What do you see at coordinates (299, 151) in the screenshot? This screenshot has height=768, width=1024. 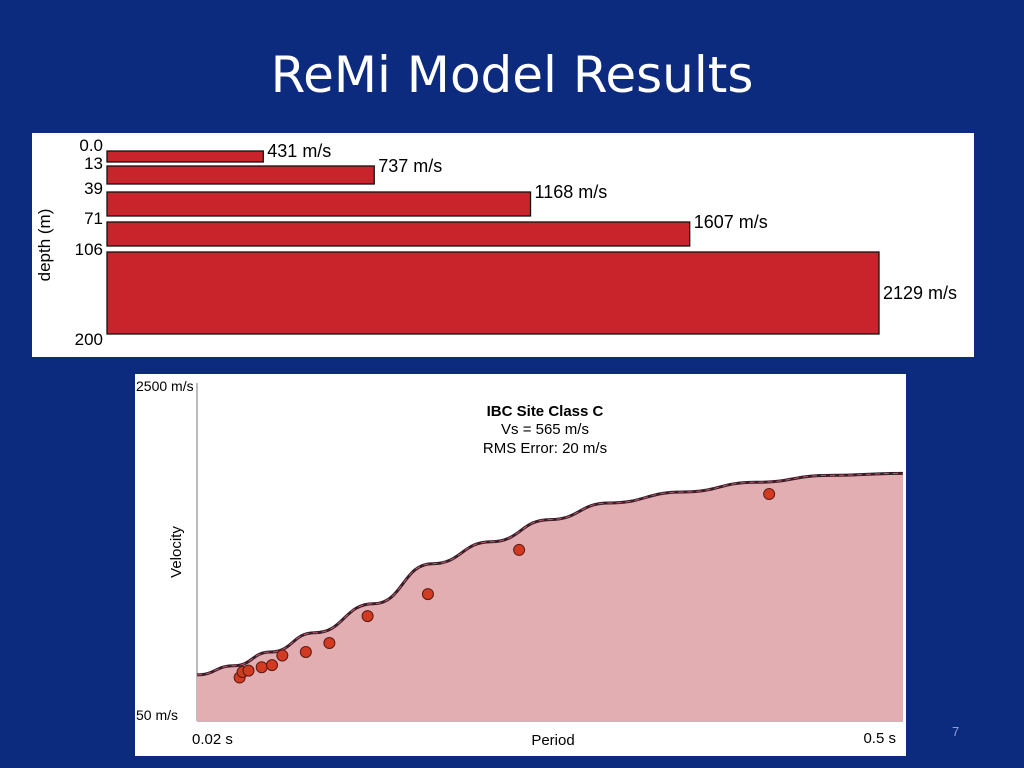 I see `velocity-layer-label: 431 m/s` at bounding box center [299, 151].